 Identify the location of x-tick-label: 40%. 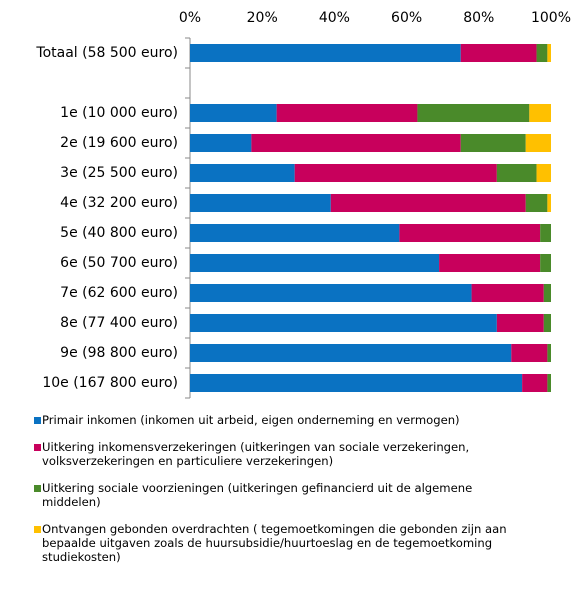
(334, 18).